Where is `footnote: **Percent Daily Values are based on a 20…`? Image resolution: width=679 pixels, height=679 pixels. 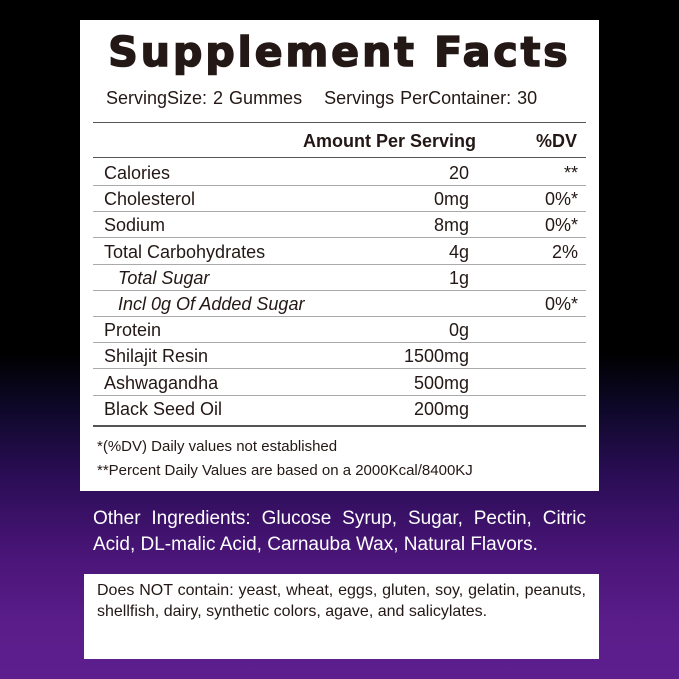
footnote: **Percent Daily Values are based on a 20… is located at coordinates (285, 470).